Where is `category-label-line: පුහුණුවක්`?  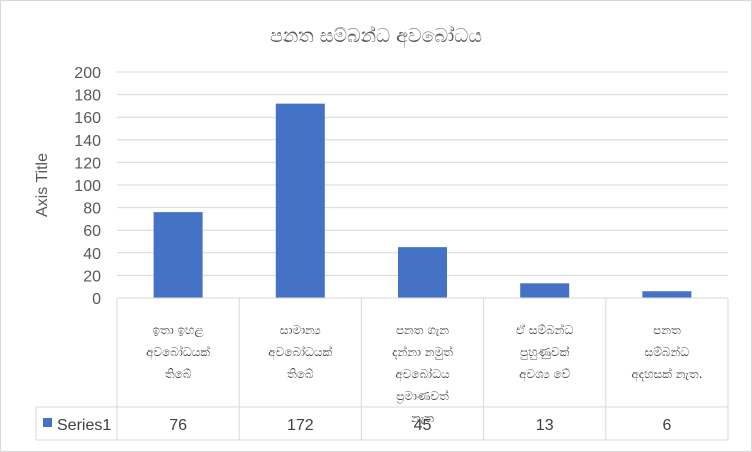 category-label-line: පුහුණුවක් is located at coordinates (545, 352).